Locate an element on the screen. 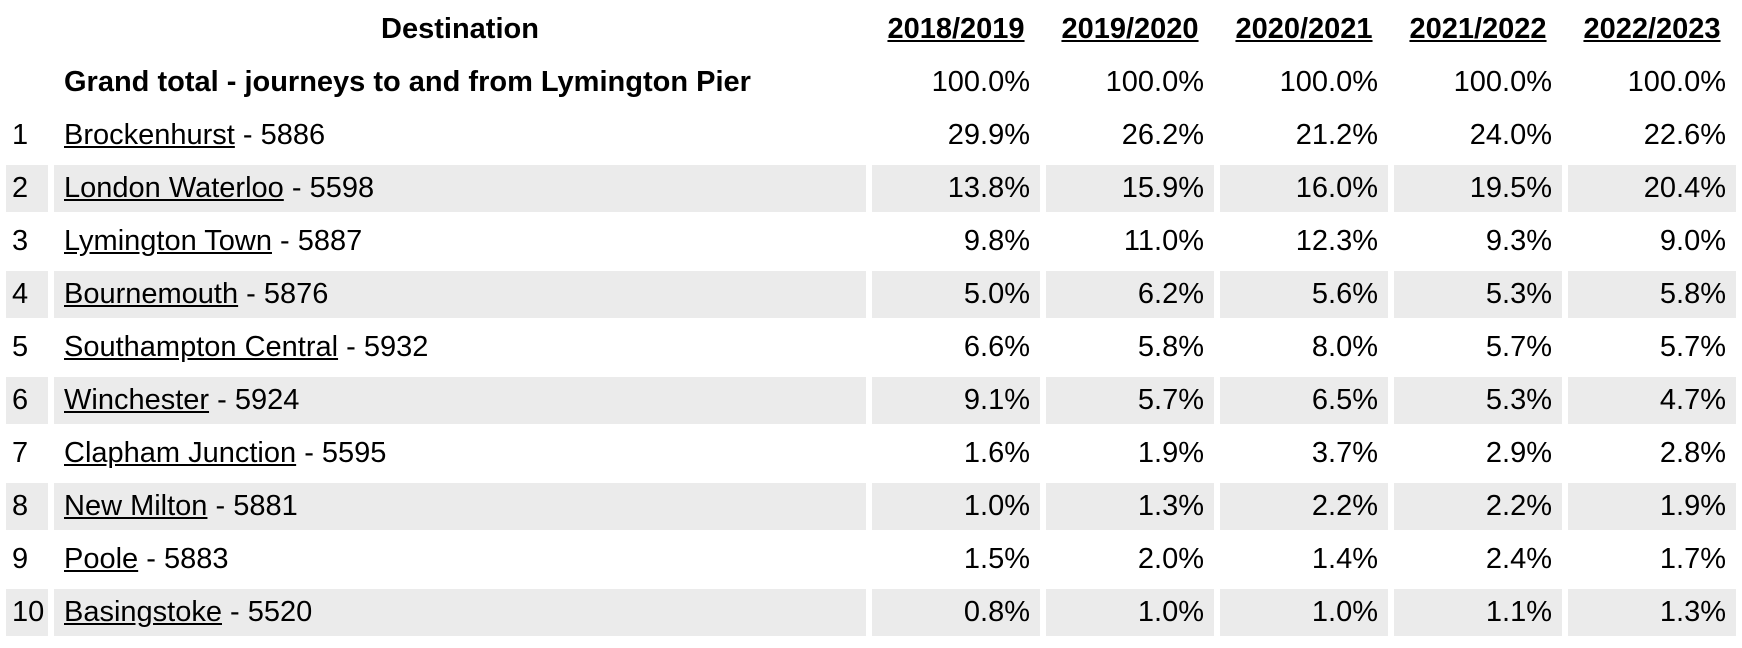 The image size is (1742, 648). year-column-header-2019-2020: 2019/2020 is located at coordinates (1130, 29).